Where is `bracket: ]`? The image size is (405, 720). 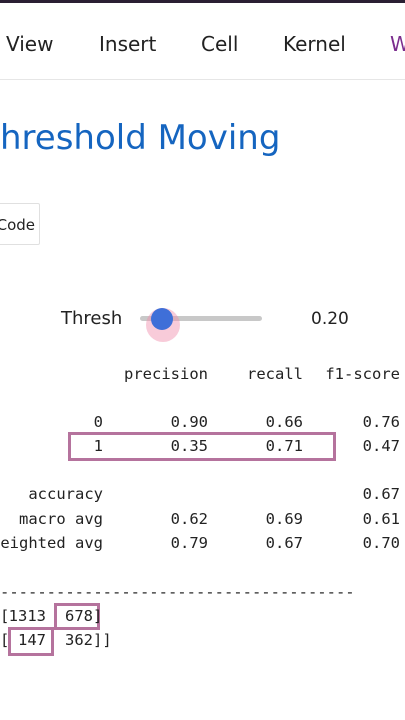 bracket: ] is located at coordinates (98, 616).